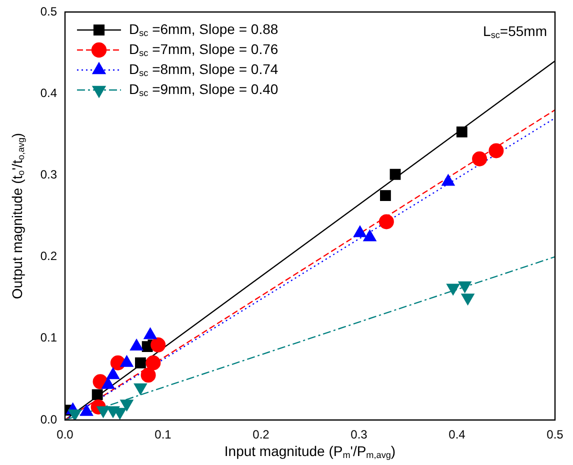 The image size is (573, 465). What do you see at coordinates (49, 419) in the screenshot?
I see `y-tick-label: 0.0` at bounding box center [49, 419].